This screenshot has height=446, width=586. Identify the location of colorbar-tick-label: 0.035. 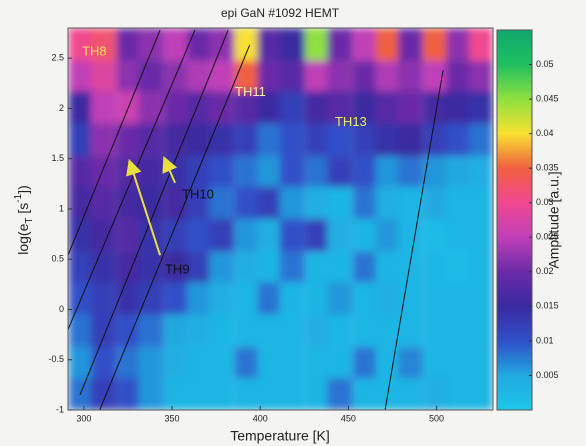
(547, 168).